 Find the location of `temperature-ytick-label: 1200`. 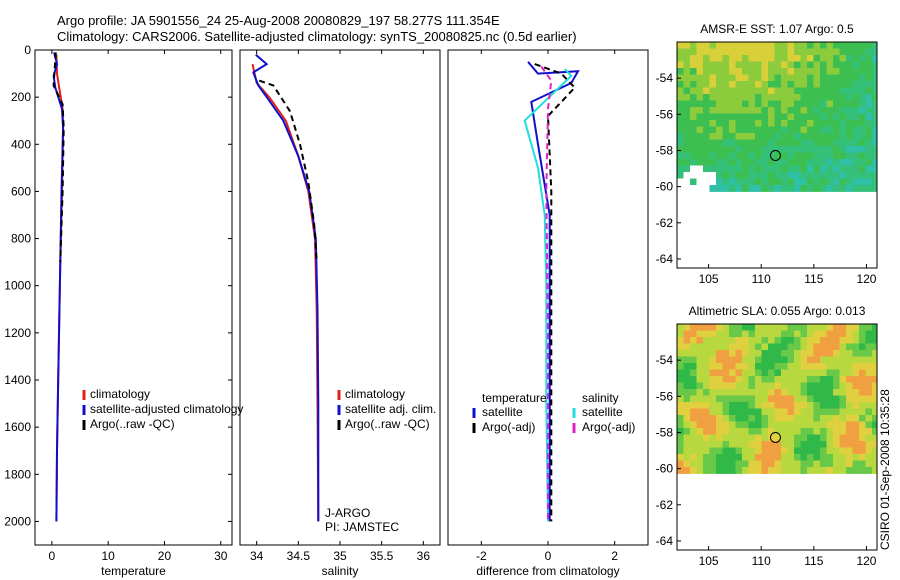

temperature-ytick-label: 1200 is located at coordinates (17, 333).